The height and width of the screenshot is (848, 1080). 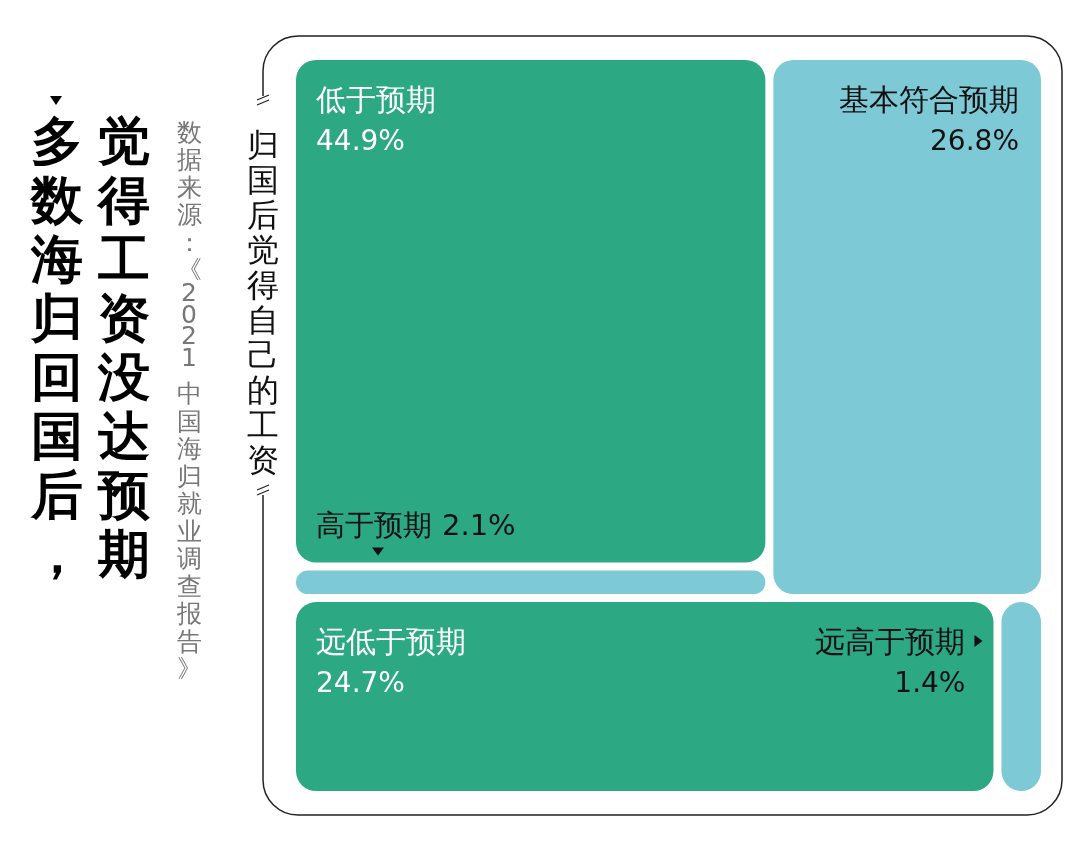 I want to click on chart-title: 多数海归回国后，觉得工资没达预期, so click(x=90, y=347).